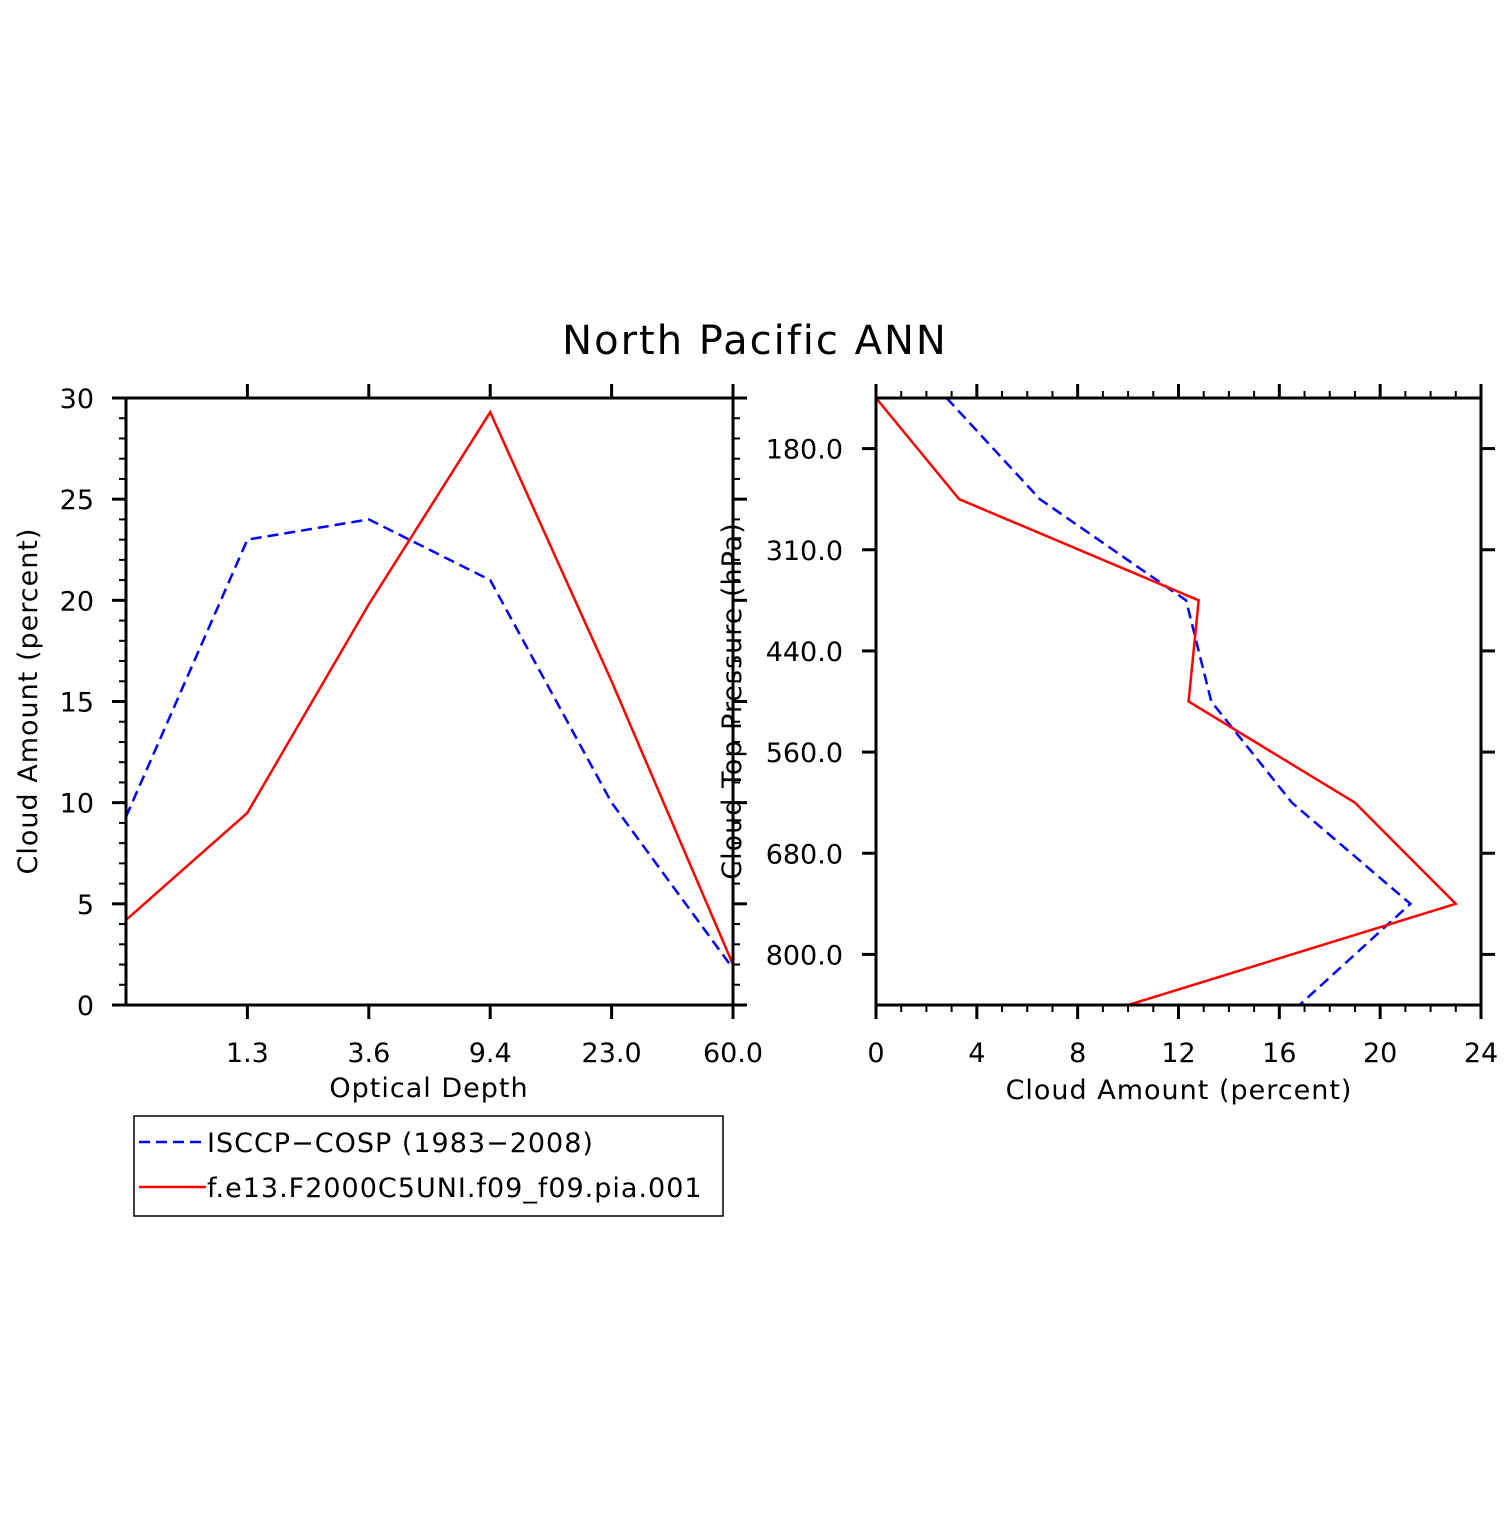 Image resolution: width=1510 pixels, height=1515 pixels. Describe the element at coordinates (490, 1053) in the screenshot. I see `left-x-tick-label: 9.4` at that location.